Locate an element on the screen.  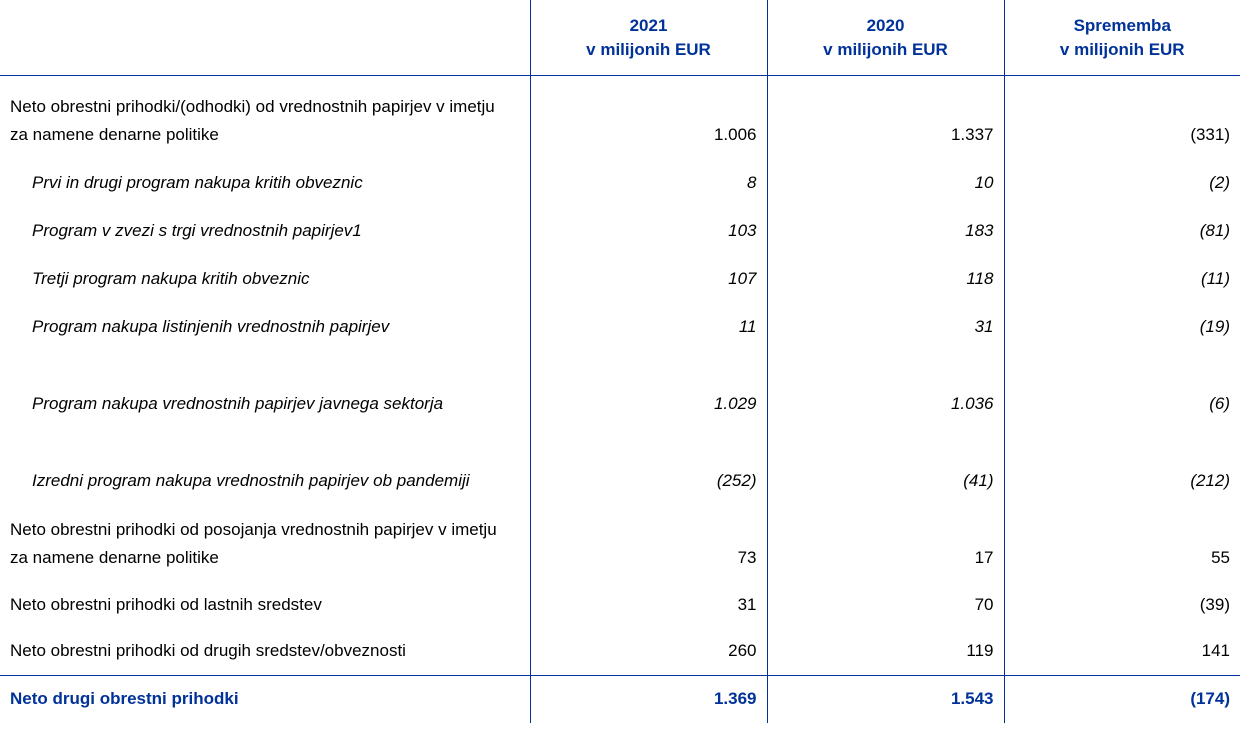
value-cell: (2) is located at coordinates (1121, 182).